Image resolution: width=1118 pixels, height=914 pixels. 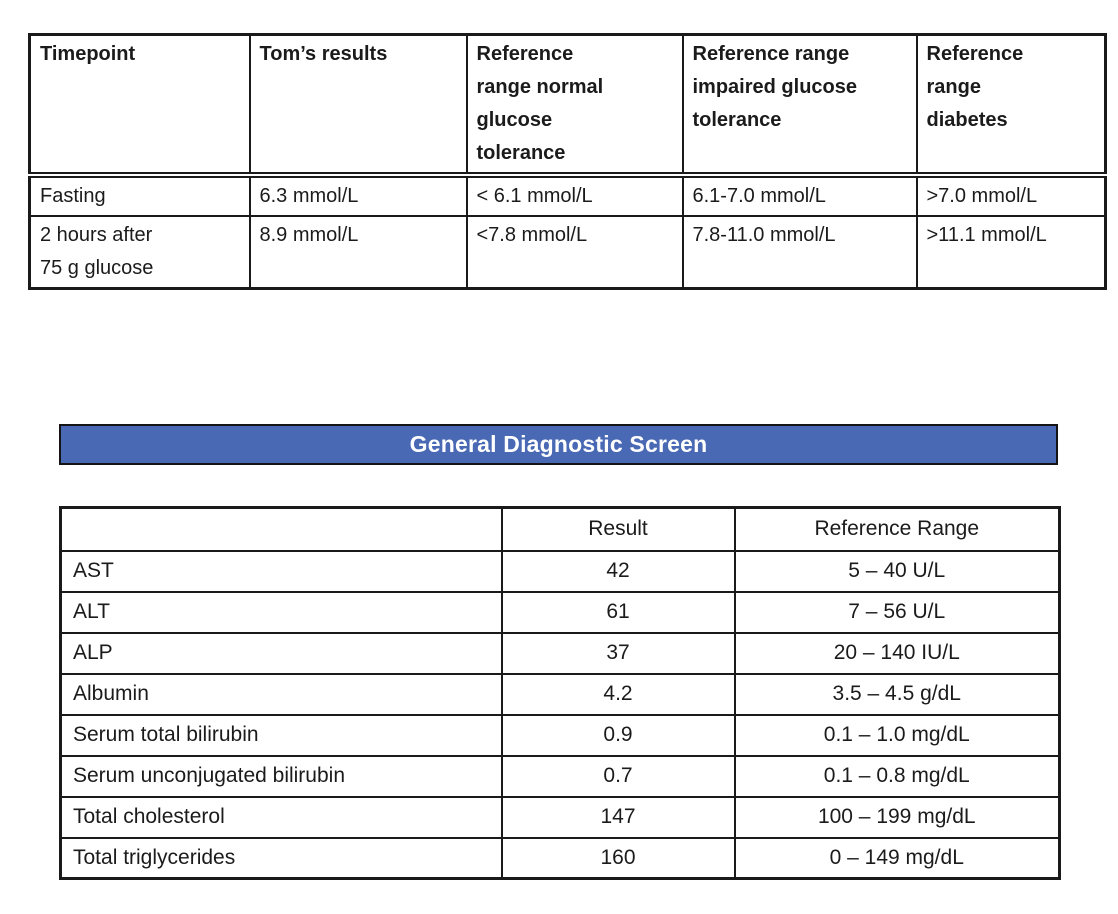 I want to click on diagnostic-cell-result: 0.9, so click(x=618, y=735).